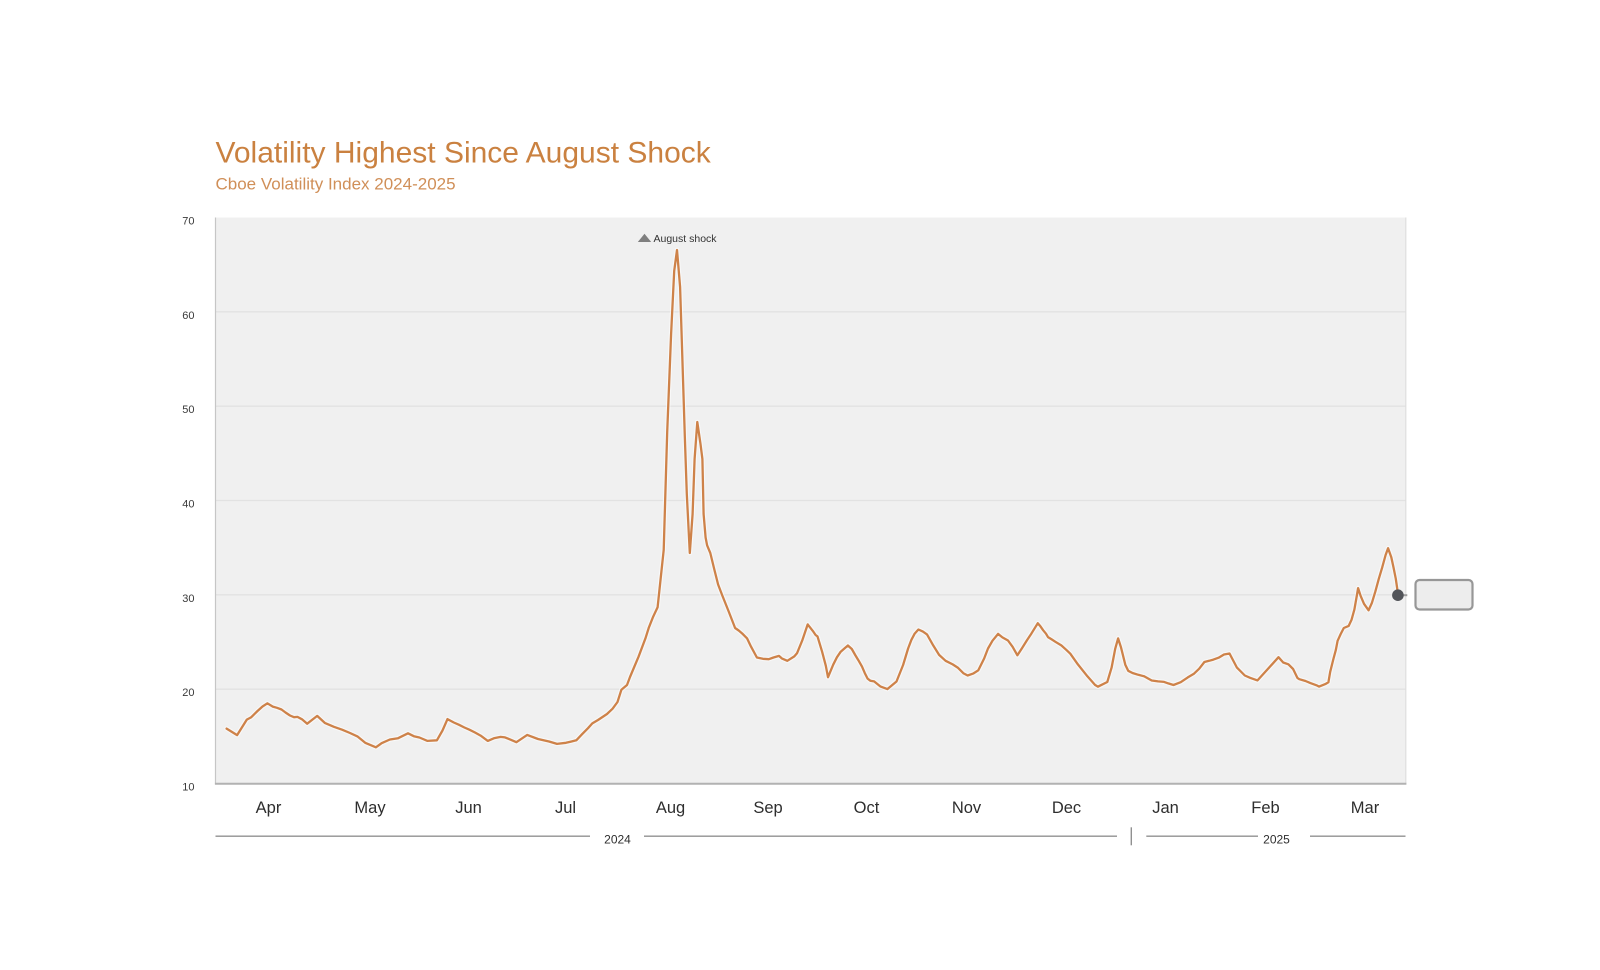 The image size is (1600, 970). Describe the element at coordinates (188, 222) in the screenshot. I see `svg-text: 70` at that location.